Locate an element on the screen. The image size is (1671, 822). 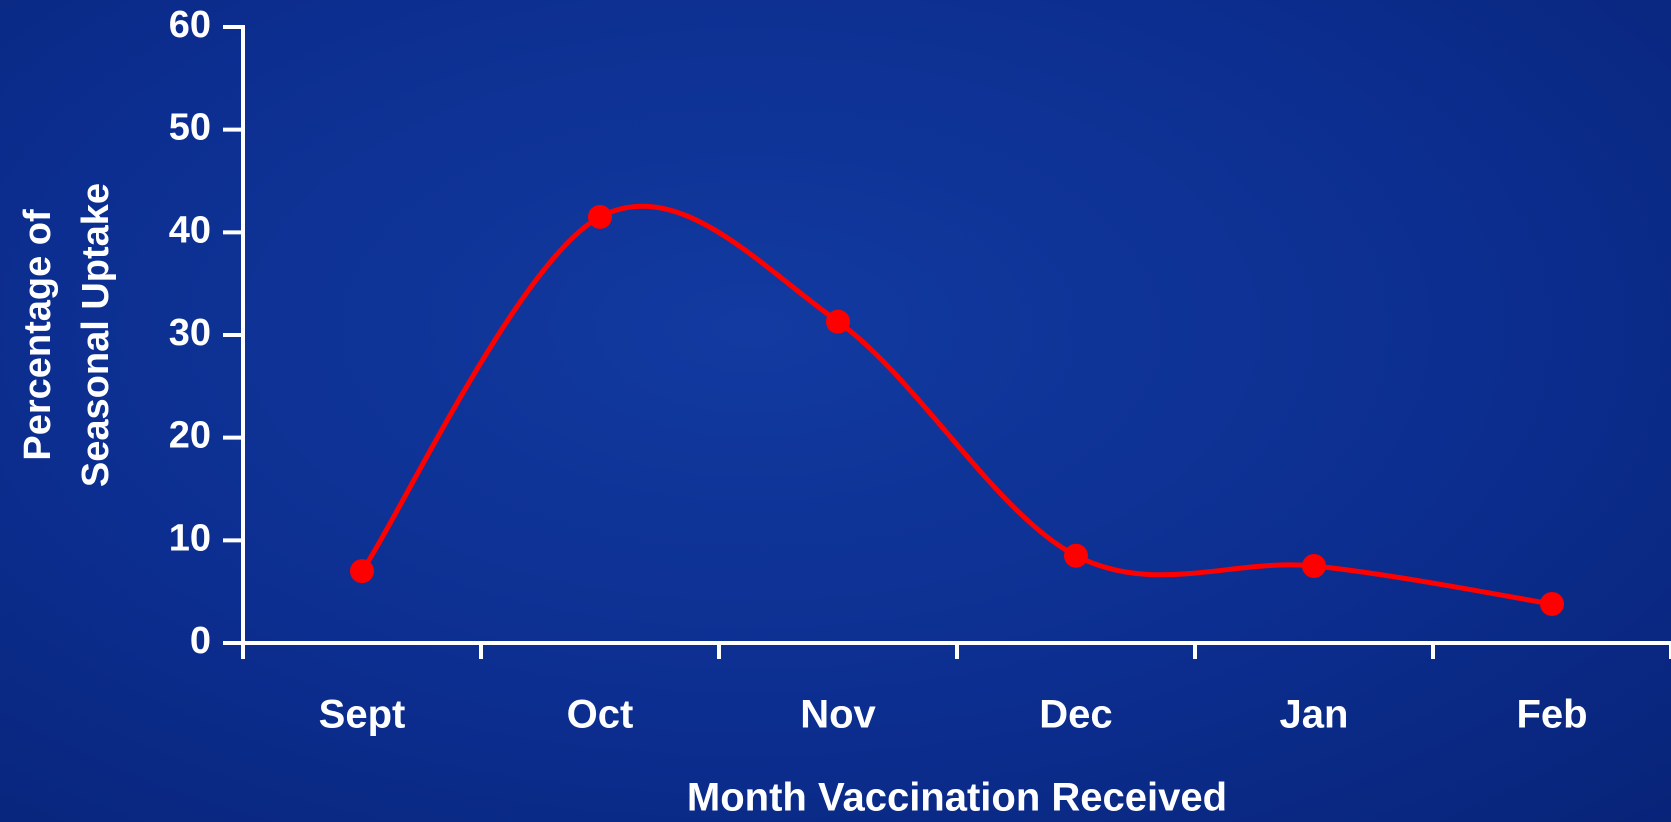
y-tick-label: 10 is located at coordinates (190, 538).